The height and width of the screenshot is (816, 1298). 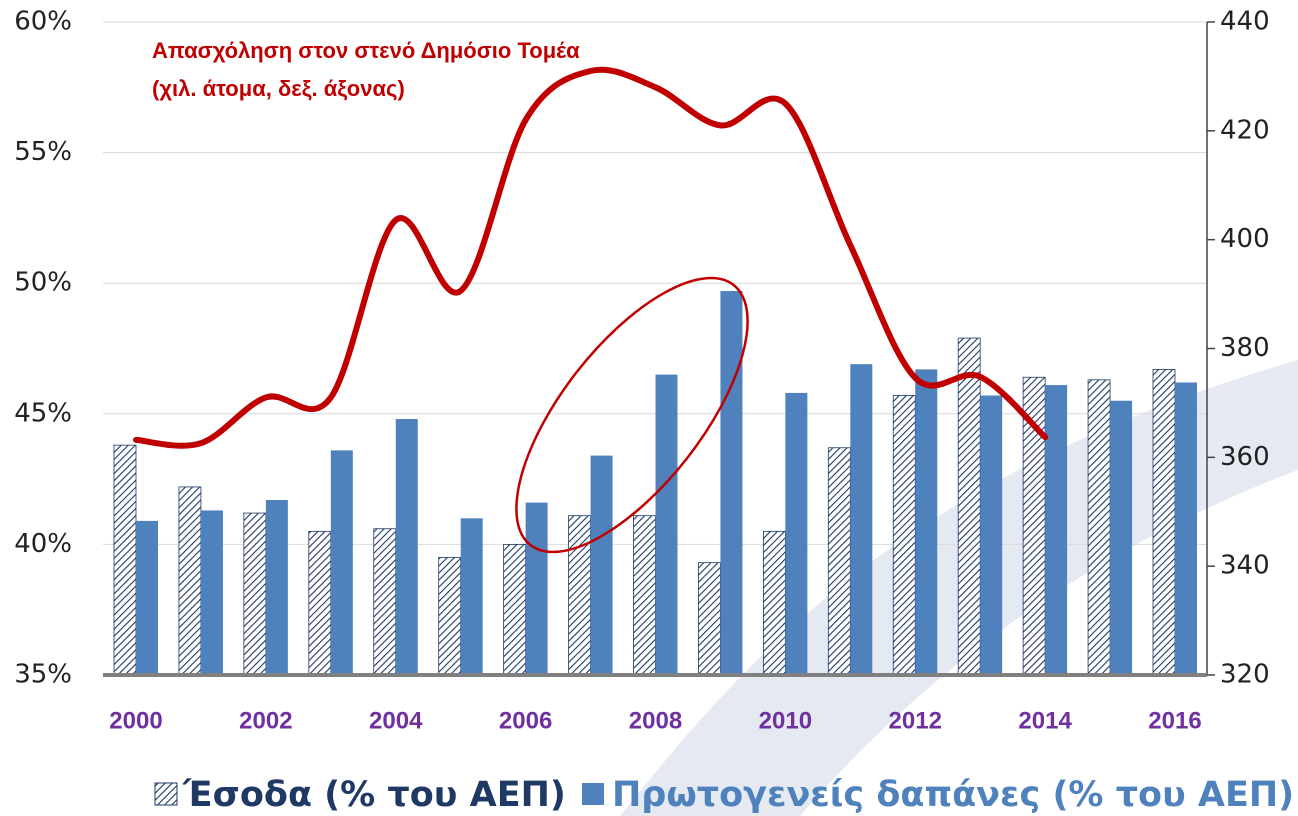 I want to click on y-tick-label: 60%, so click(x=43, y=22).